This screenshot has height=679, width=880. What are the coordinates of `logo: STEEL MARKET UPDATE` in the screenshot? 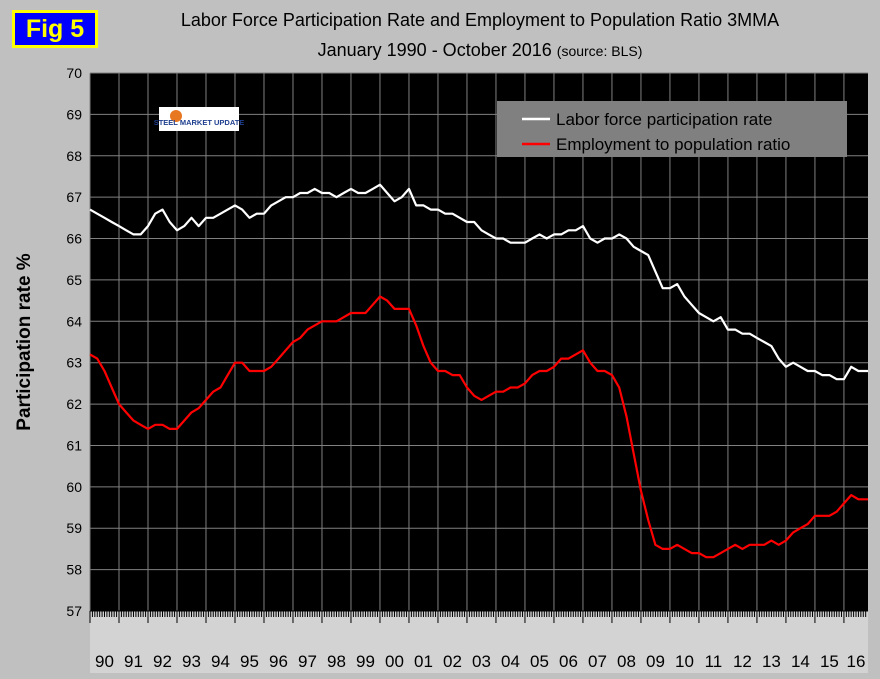 It's located at (199, 119).